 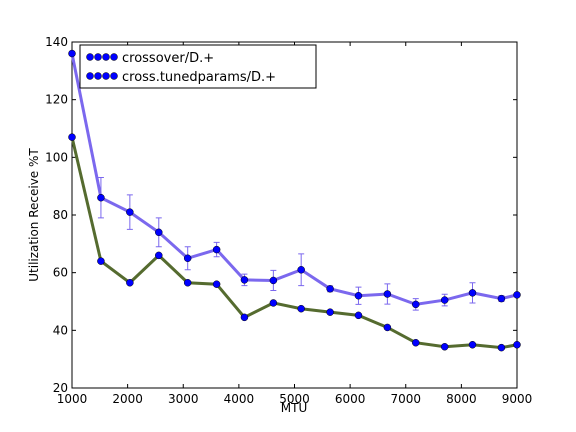 I want to click on x-tick-label: 6000, so click(x=350, y=399).